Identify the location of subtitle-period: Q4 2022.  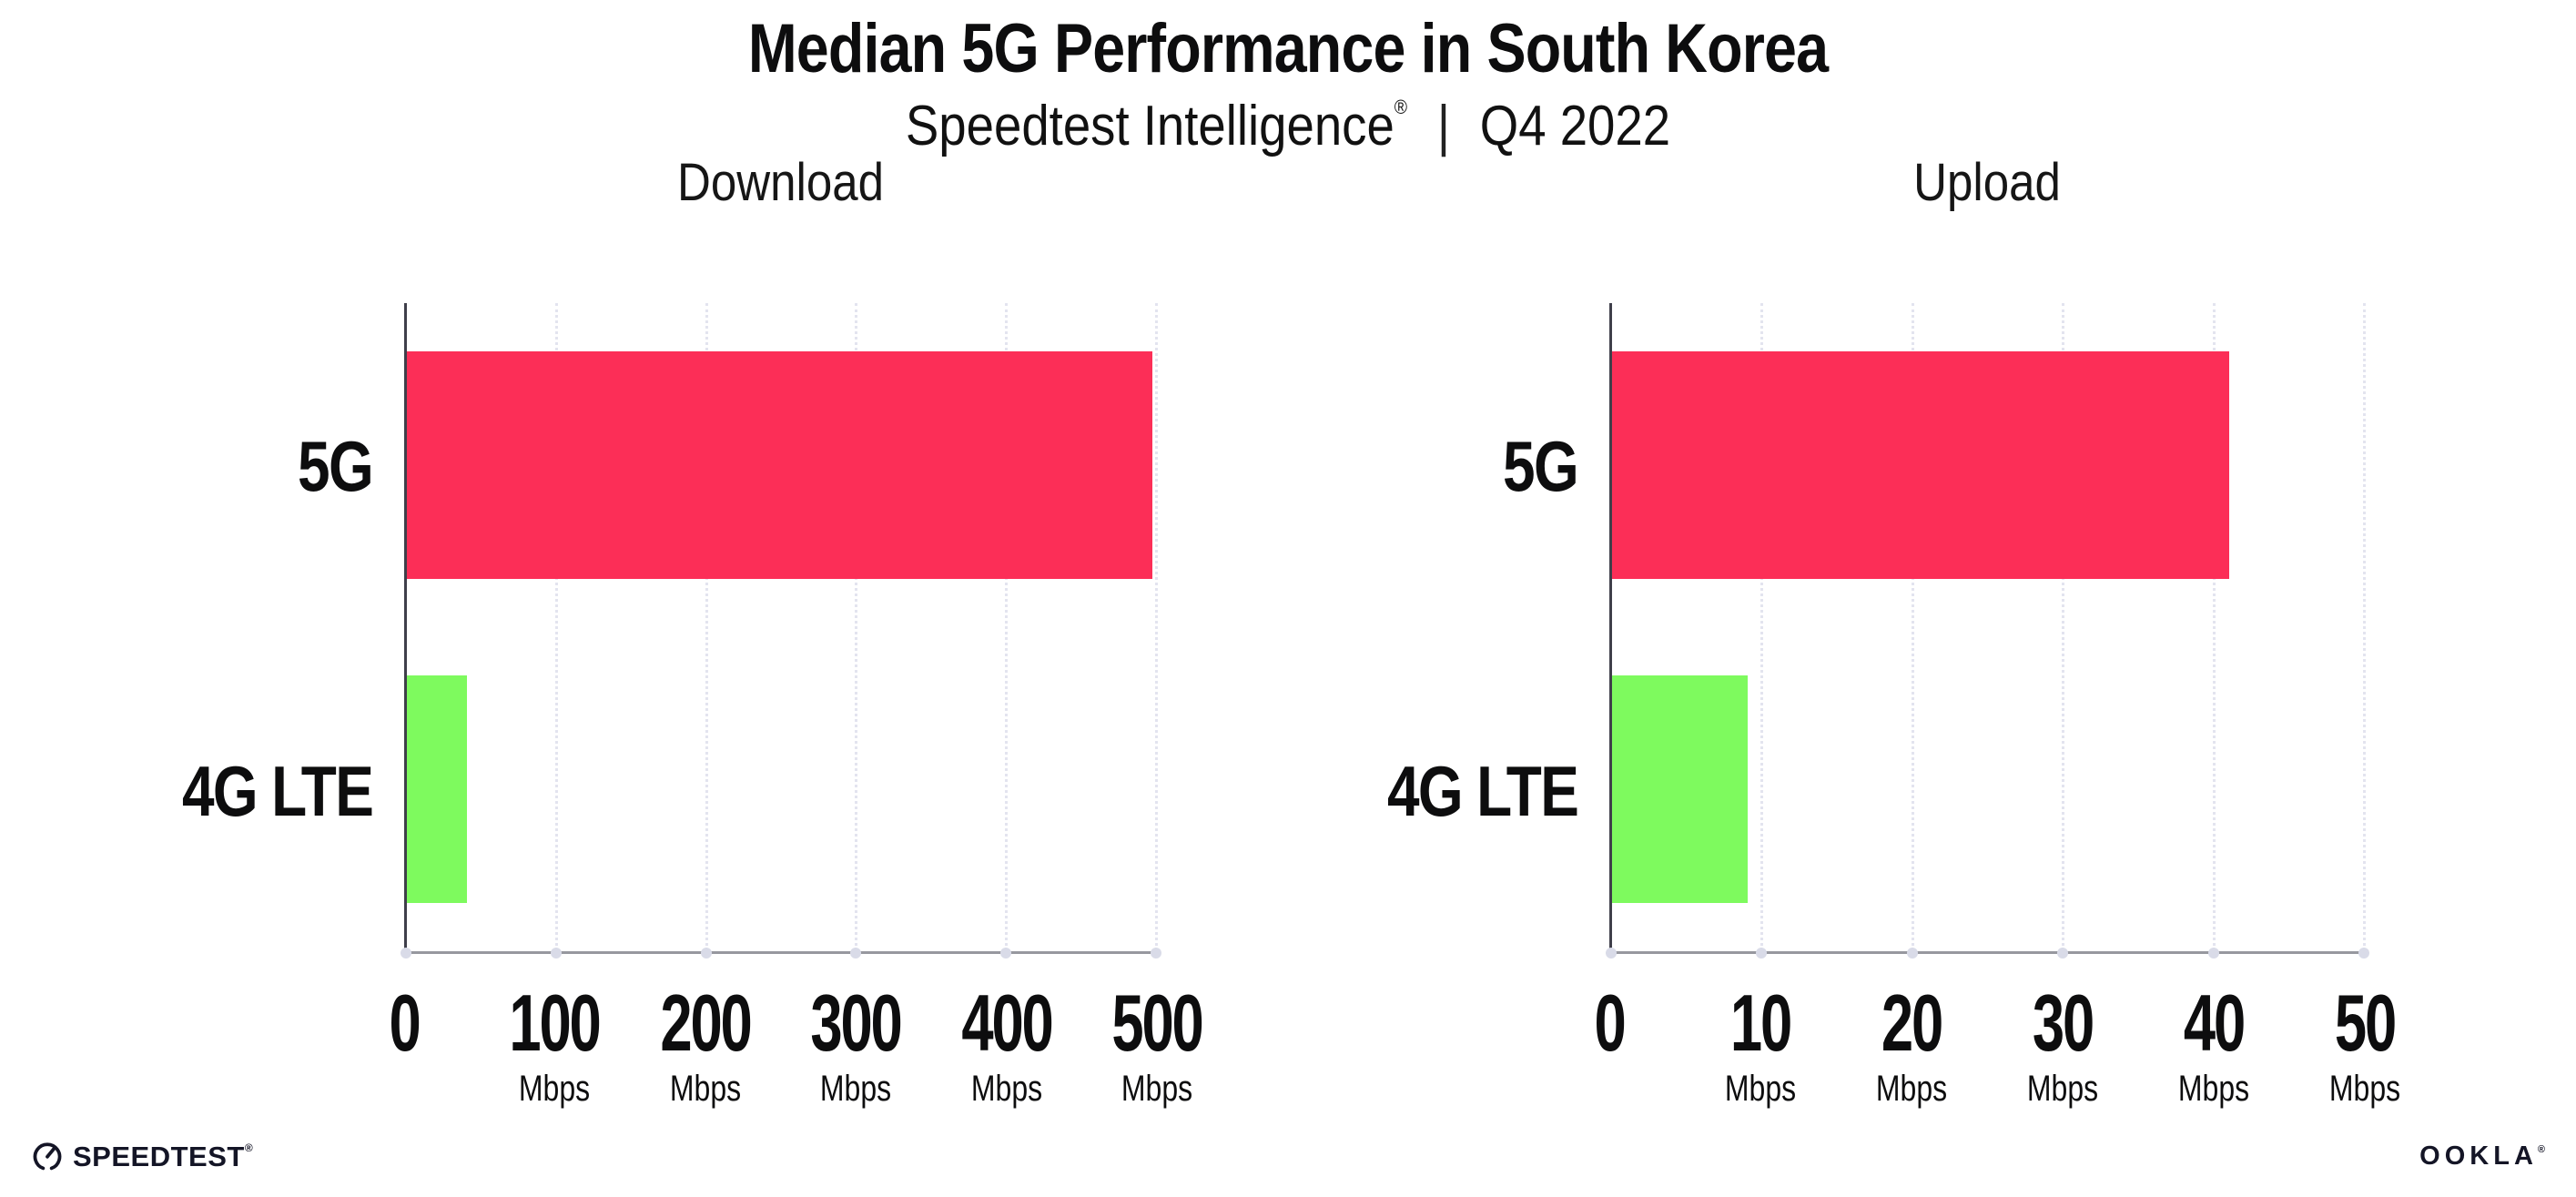
(1575, 126).